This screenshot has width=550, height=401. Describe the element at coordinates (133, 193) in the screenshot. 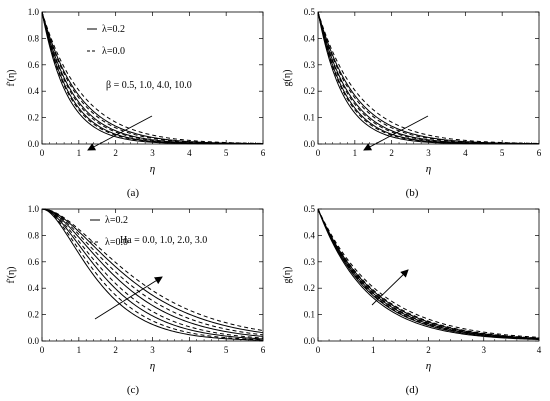

I see `panel-caption: (a)` at that location.